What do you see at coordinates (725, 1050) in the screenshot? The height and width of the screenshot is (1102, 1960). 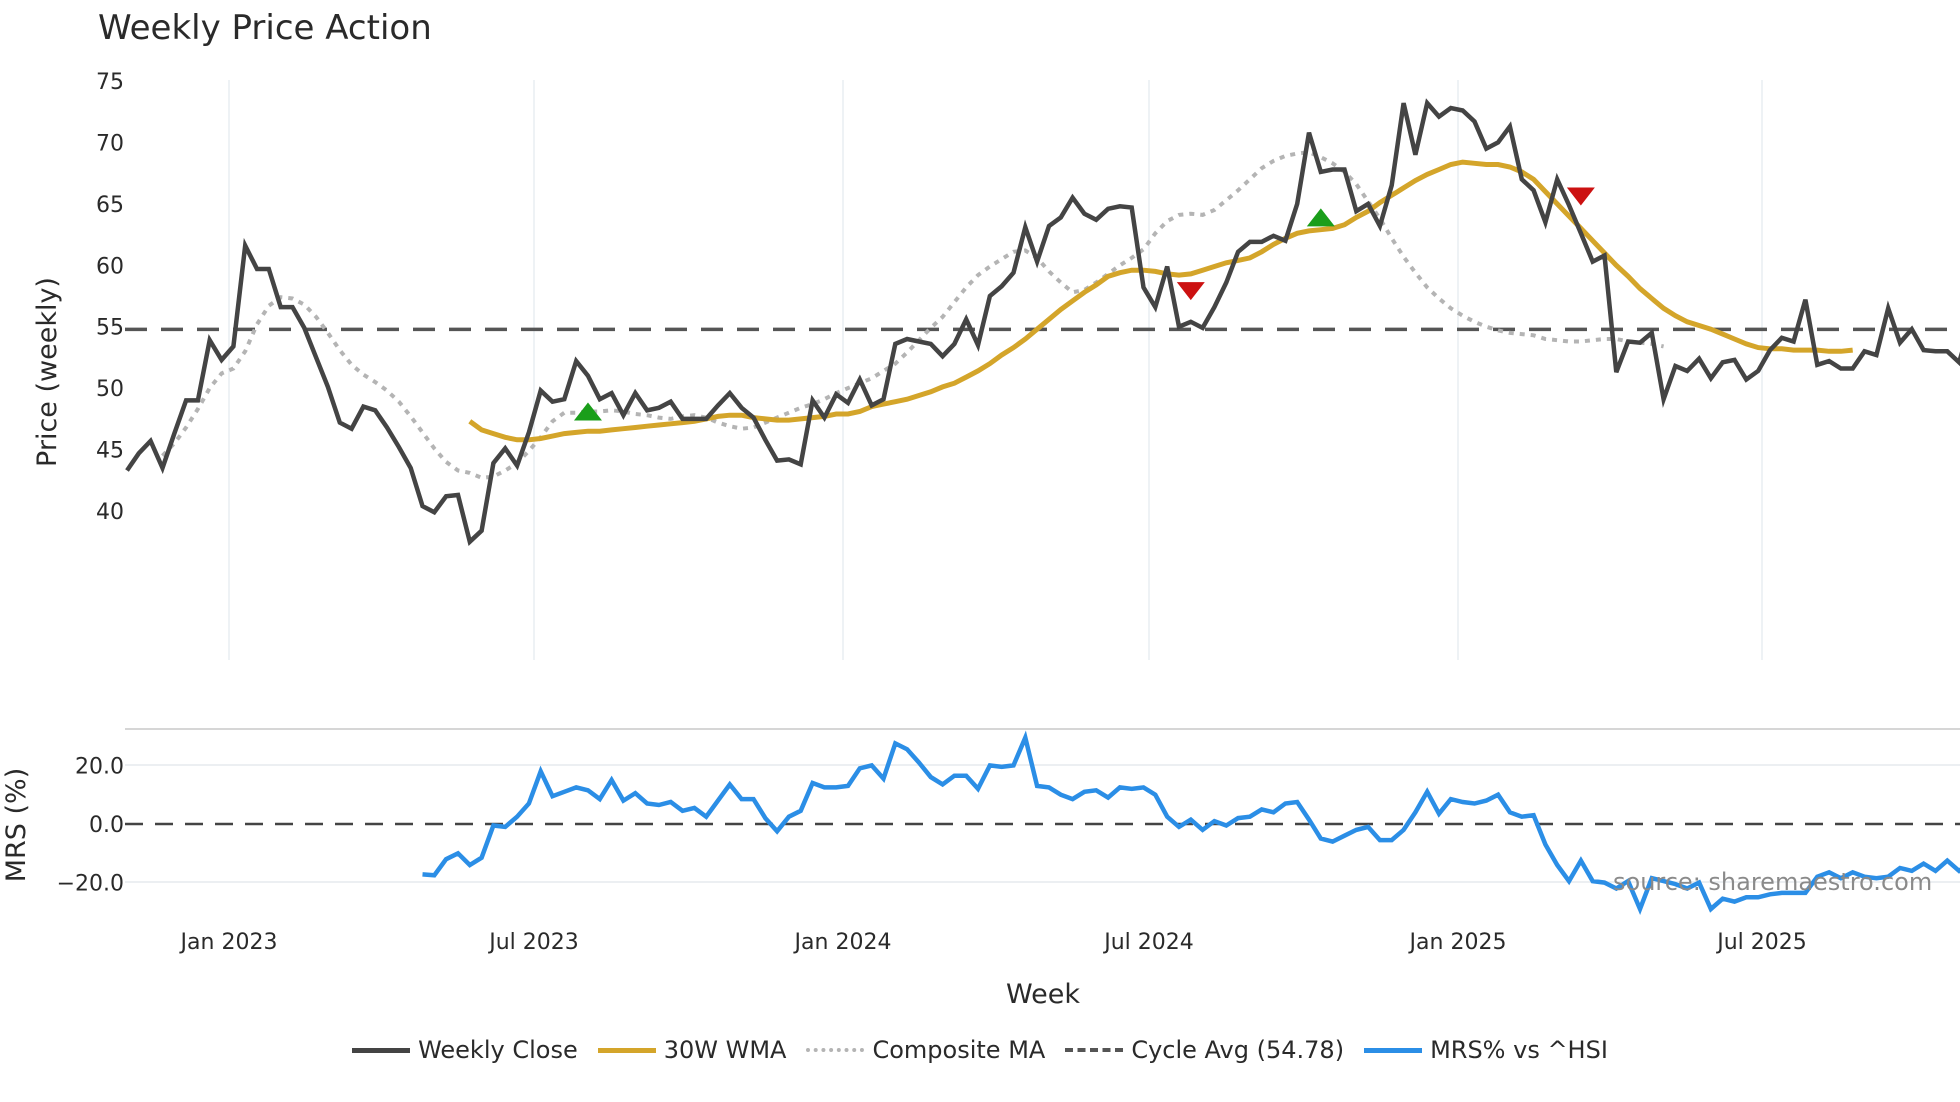 I see `legend-label: 30W WMA` at bounding box center [725, 1050].